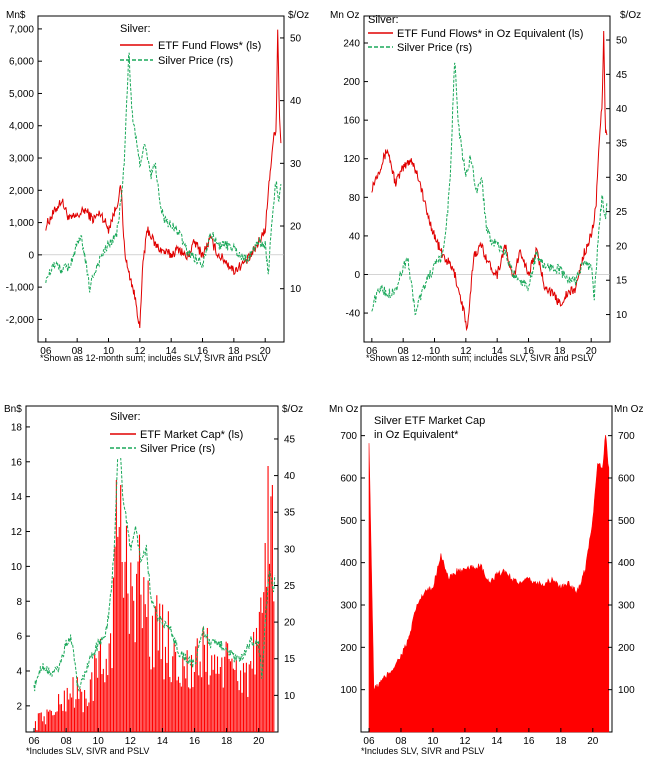 The width and height of the screenshot is (651, 761). Describe the element at coordinates (290, 439) in the screenshot. I see `right-tick-label: 45` at that location.